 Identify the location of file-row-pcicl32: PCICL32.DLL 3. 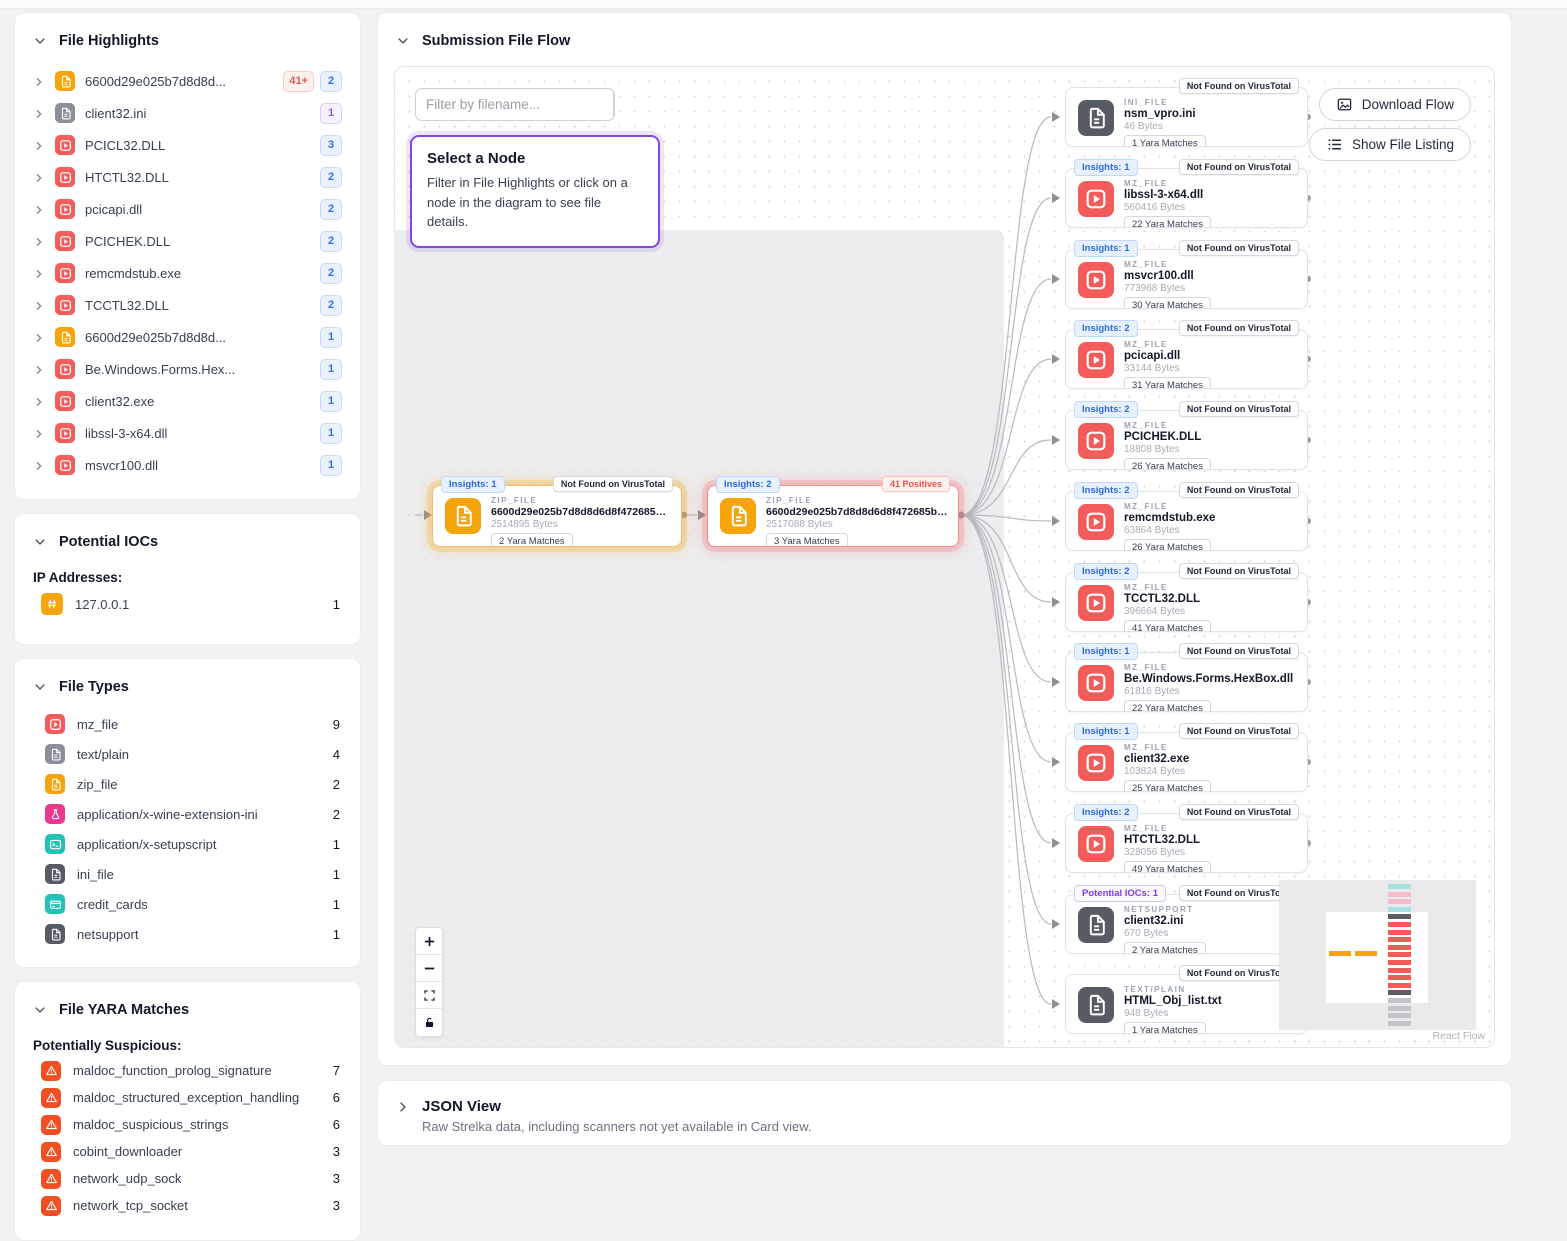
(187, 145).